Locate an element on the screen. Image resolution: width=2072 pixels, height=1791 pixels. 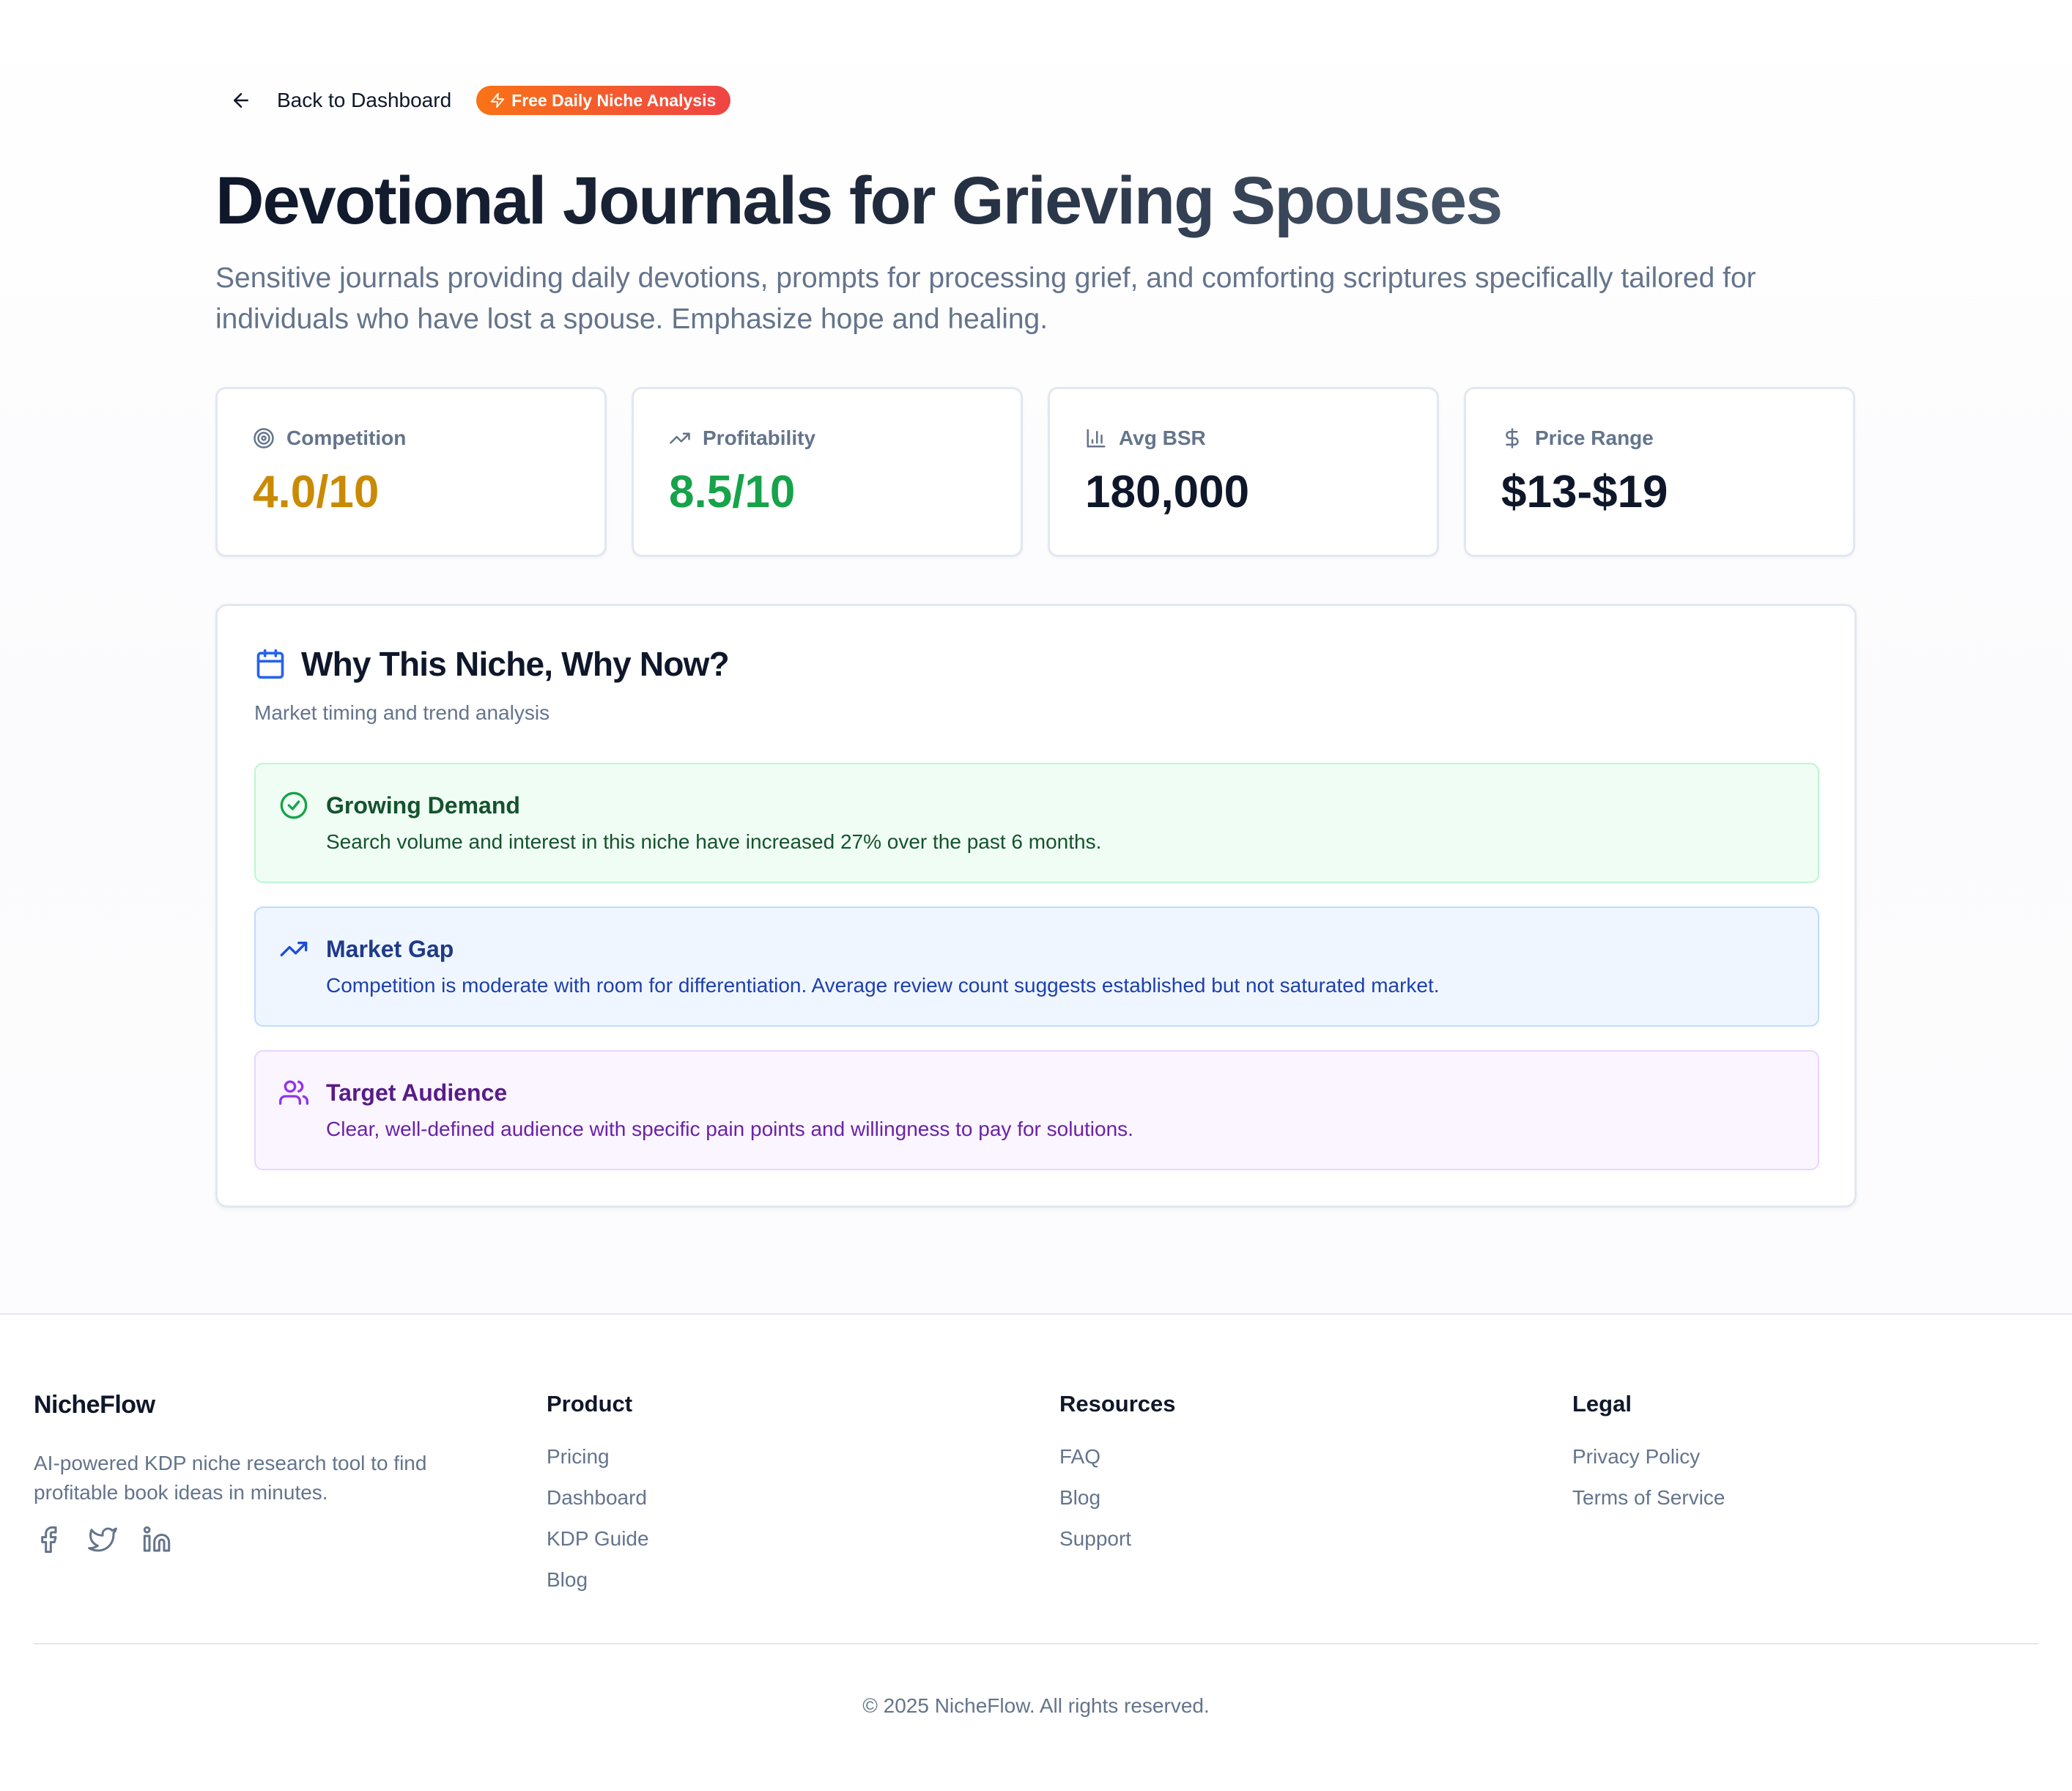
facebook-link is located at coordinates (48, 1539).